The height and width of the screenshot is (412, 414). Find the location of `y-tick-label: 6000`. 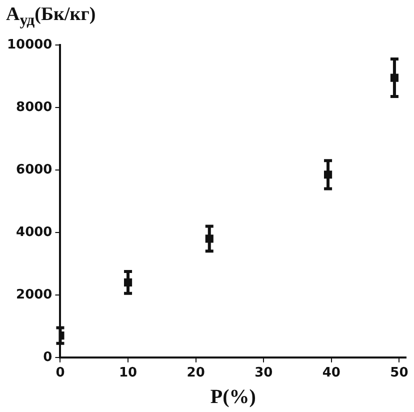

y-tick-label: 6000 is located at coordinates (34, 170).